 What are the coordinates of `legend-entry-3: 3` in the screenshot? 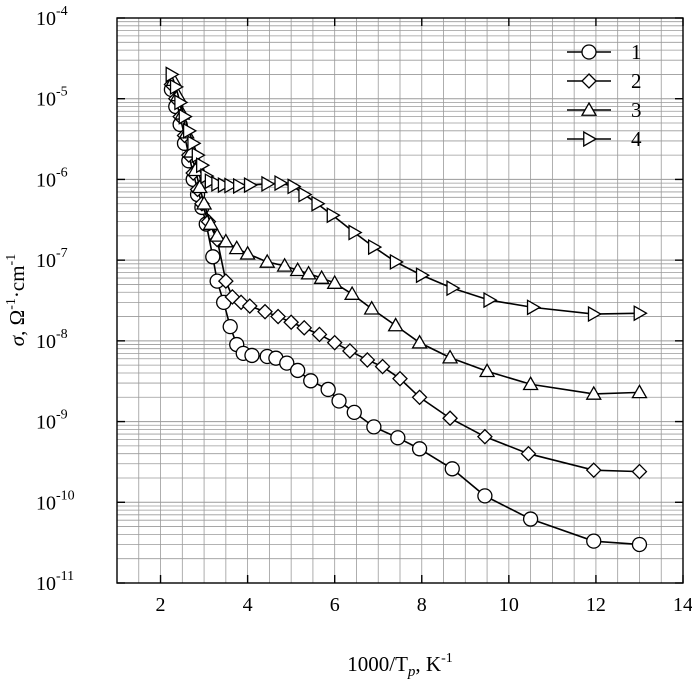 It's located at (604, 110).